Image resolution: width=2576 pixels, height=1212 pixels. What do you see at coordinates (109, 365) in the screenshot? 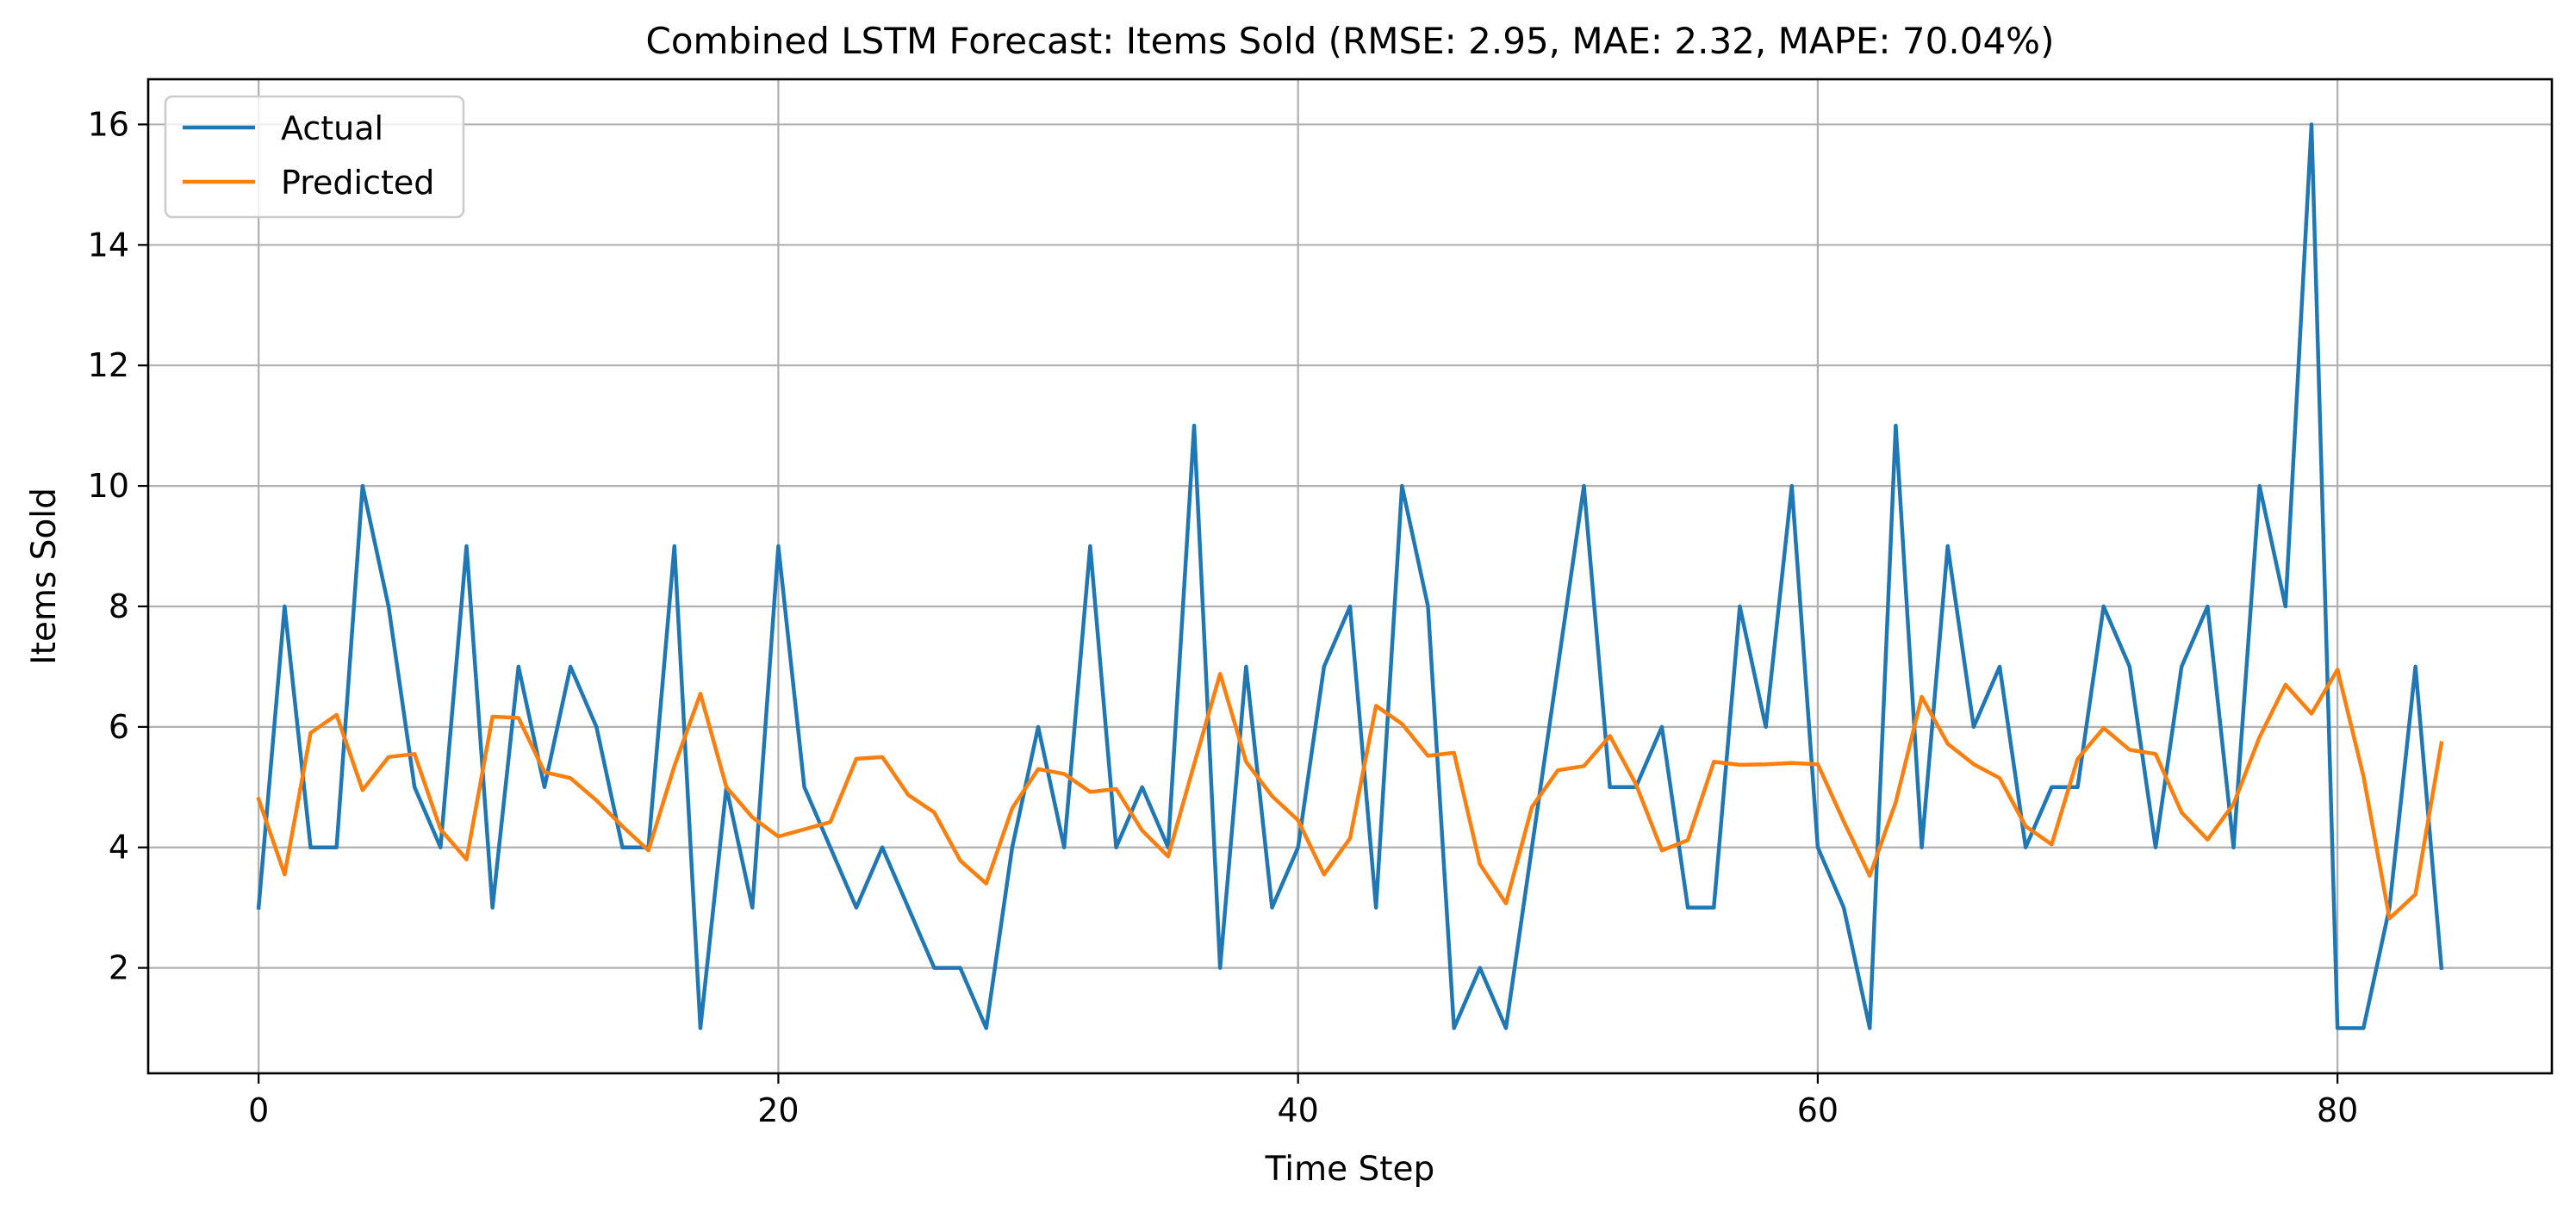
I see `y-tick-label: 12` at bounding box center [109, 365].